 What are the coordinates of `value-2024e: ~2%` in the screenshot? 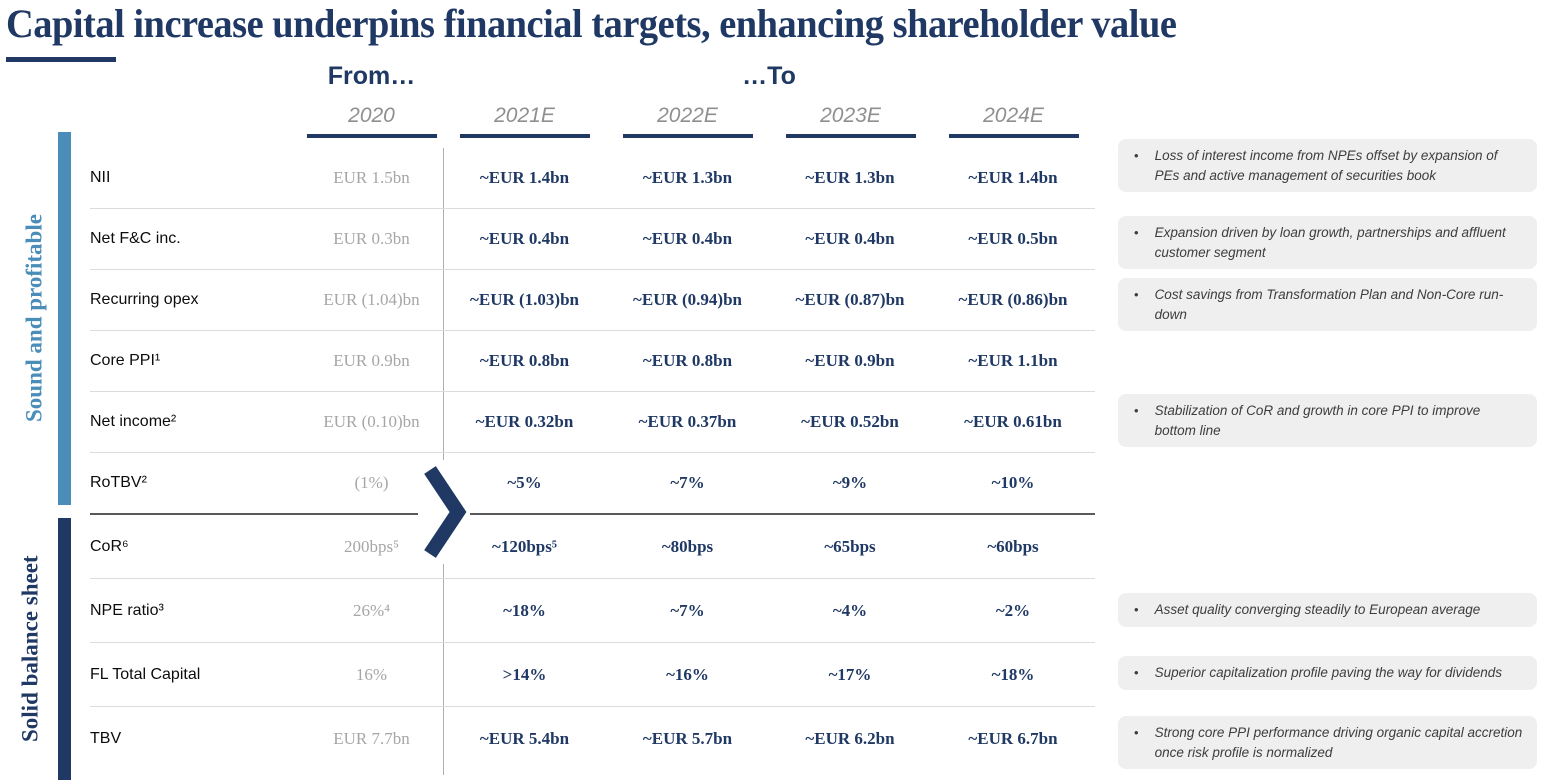 It's located at (1013, 610).